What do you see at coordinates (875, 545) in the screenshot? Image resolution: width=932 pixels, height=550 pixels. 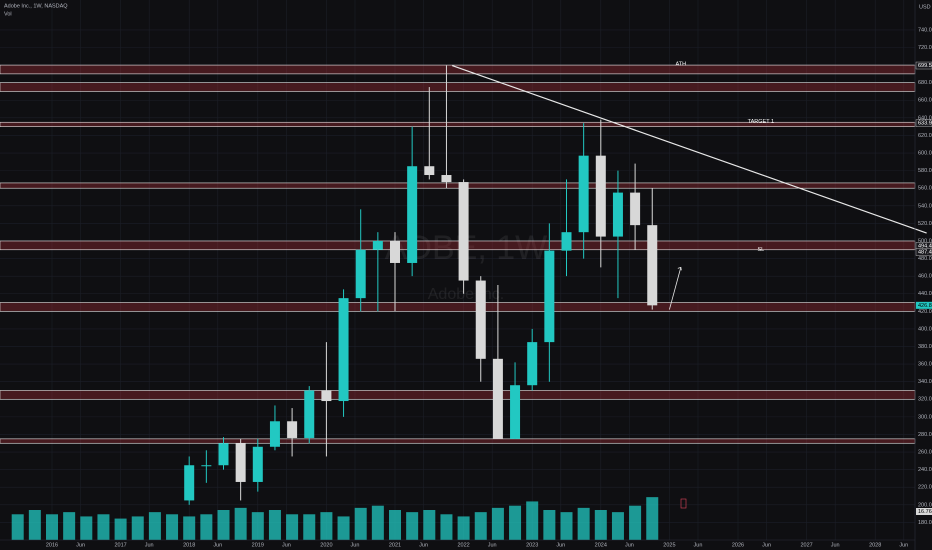 I see `x-tick-label: 2028` at bounding box center [875, 545].